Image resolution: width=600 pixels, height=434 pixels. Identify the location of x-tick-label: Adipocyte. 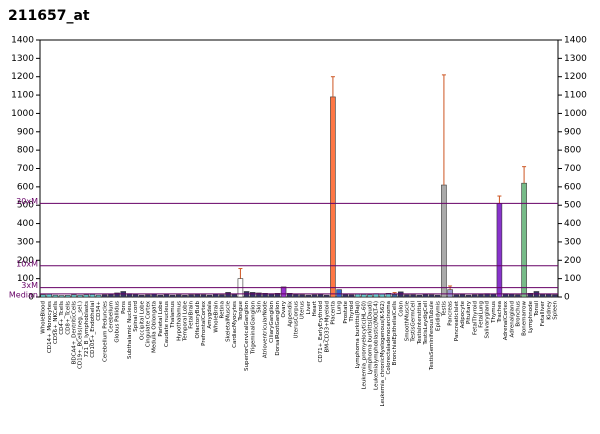
(463, 314).